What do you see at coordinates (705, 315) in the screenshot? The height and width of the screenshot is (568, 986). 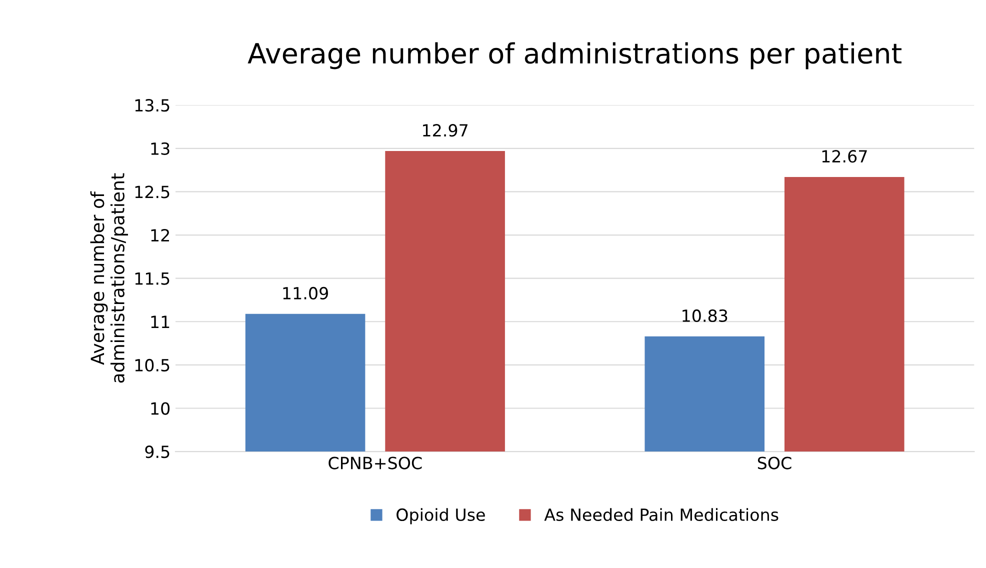 I see `data-label: 10.83` at bounding box center [705, 315].